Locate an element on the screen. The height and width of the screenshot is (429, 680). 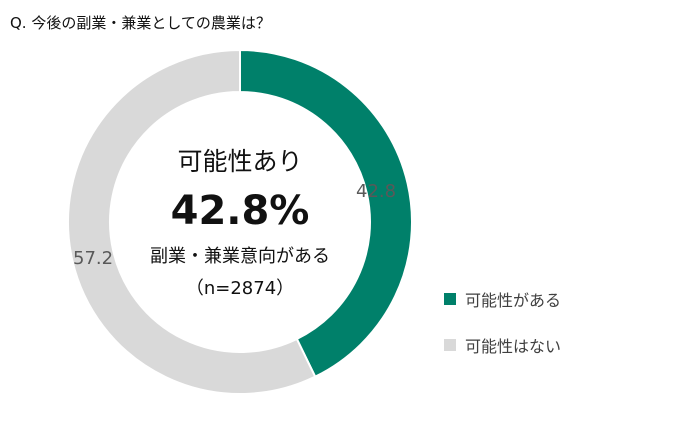
data-label-possible: 42.8 is located at coordinates (376, 191).